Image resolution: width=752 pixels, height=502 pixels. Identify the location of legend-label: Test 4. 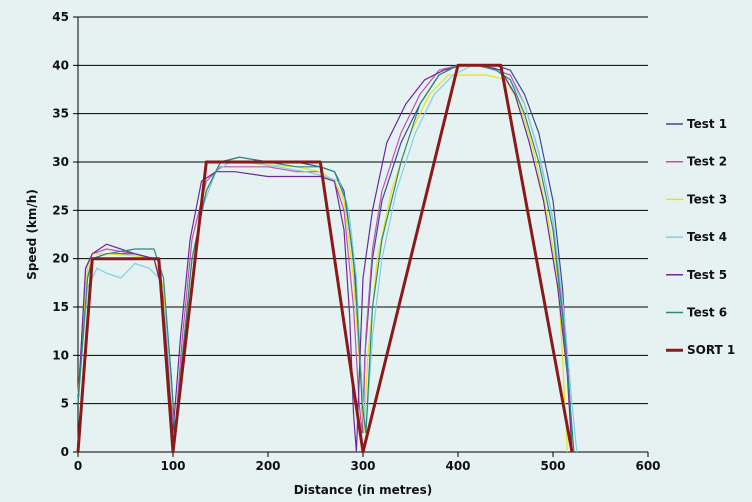
(707, 237).